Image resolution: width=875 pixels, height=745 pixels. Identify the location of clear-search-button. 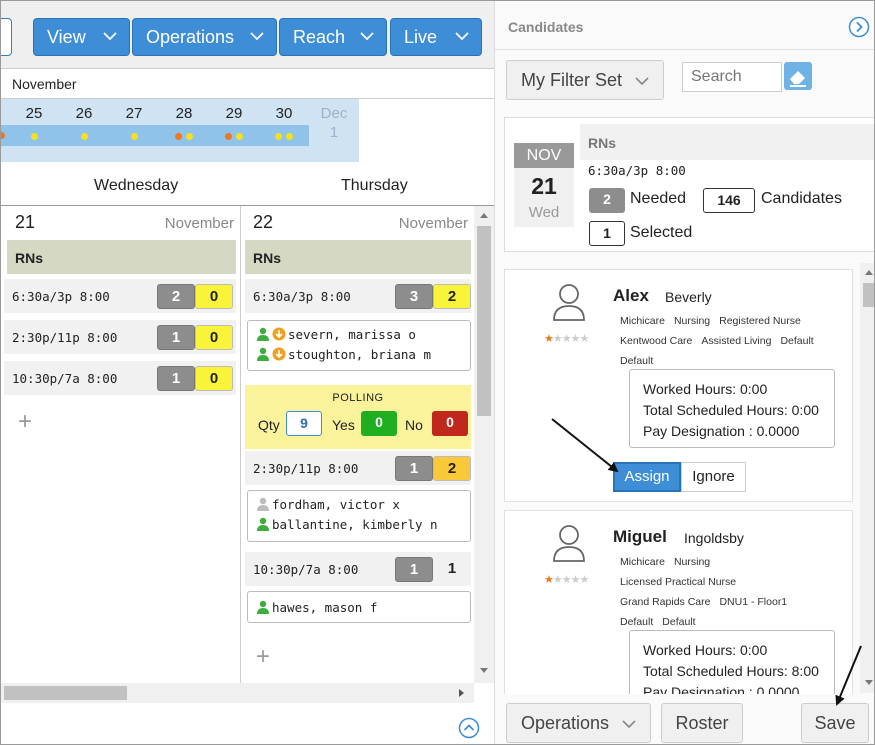
(798, 76).